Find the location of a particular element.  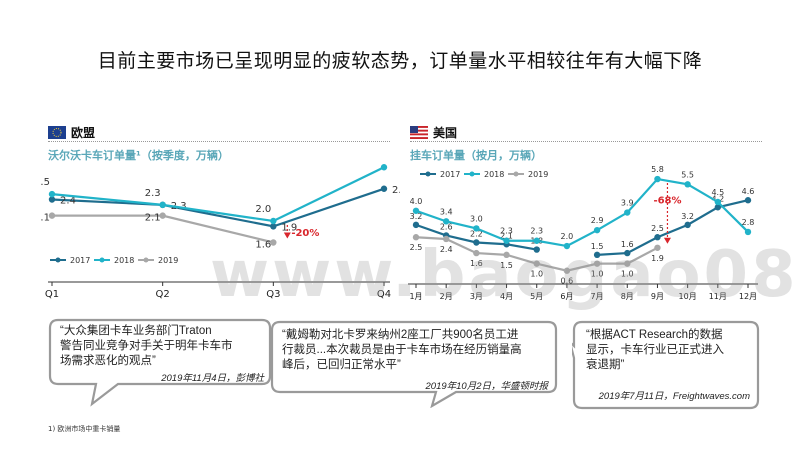

series-line-2017 is located at coordinates (218, 207).